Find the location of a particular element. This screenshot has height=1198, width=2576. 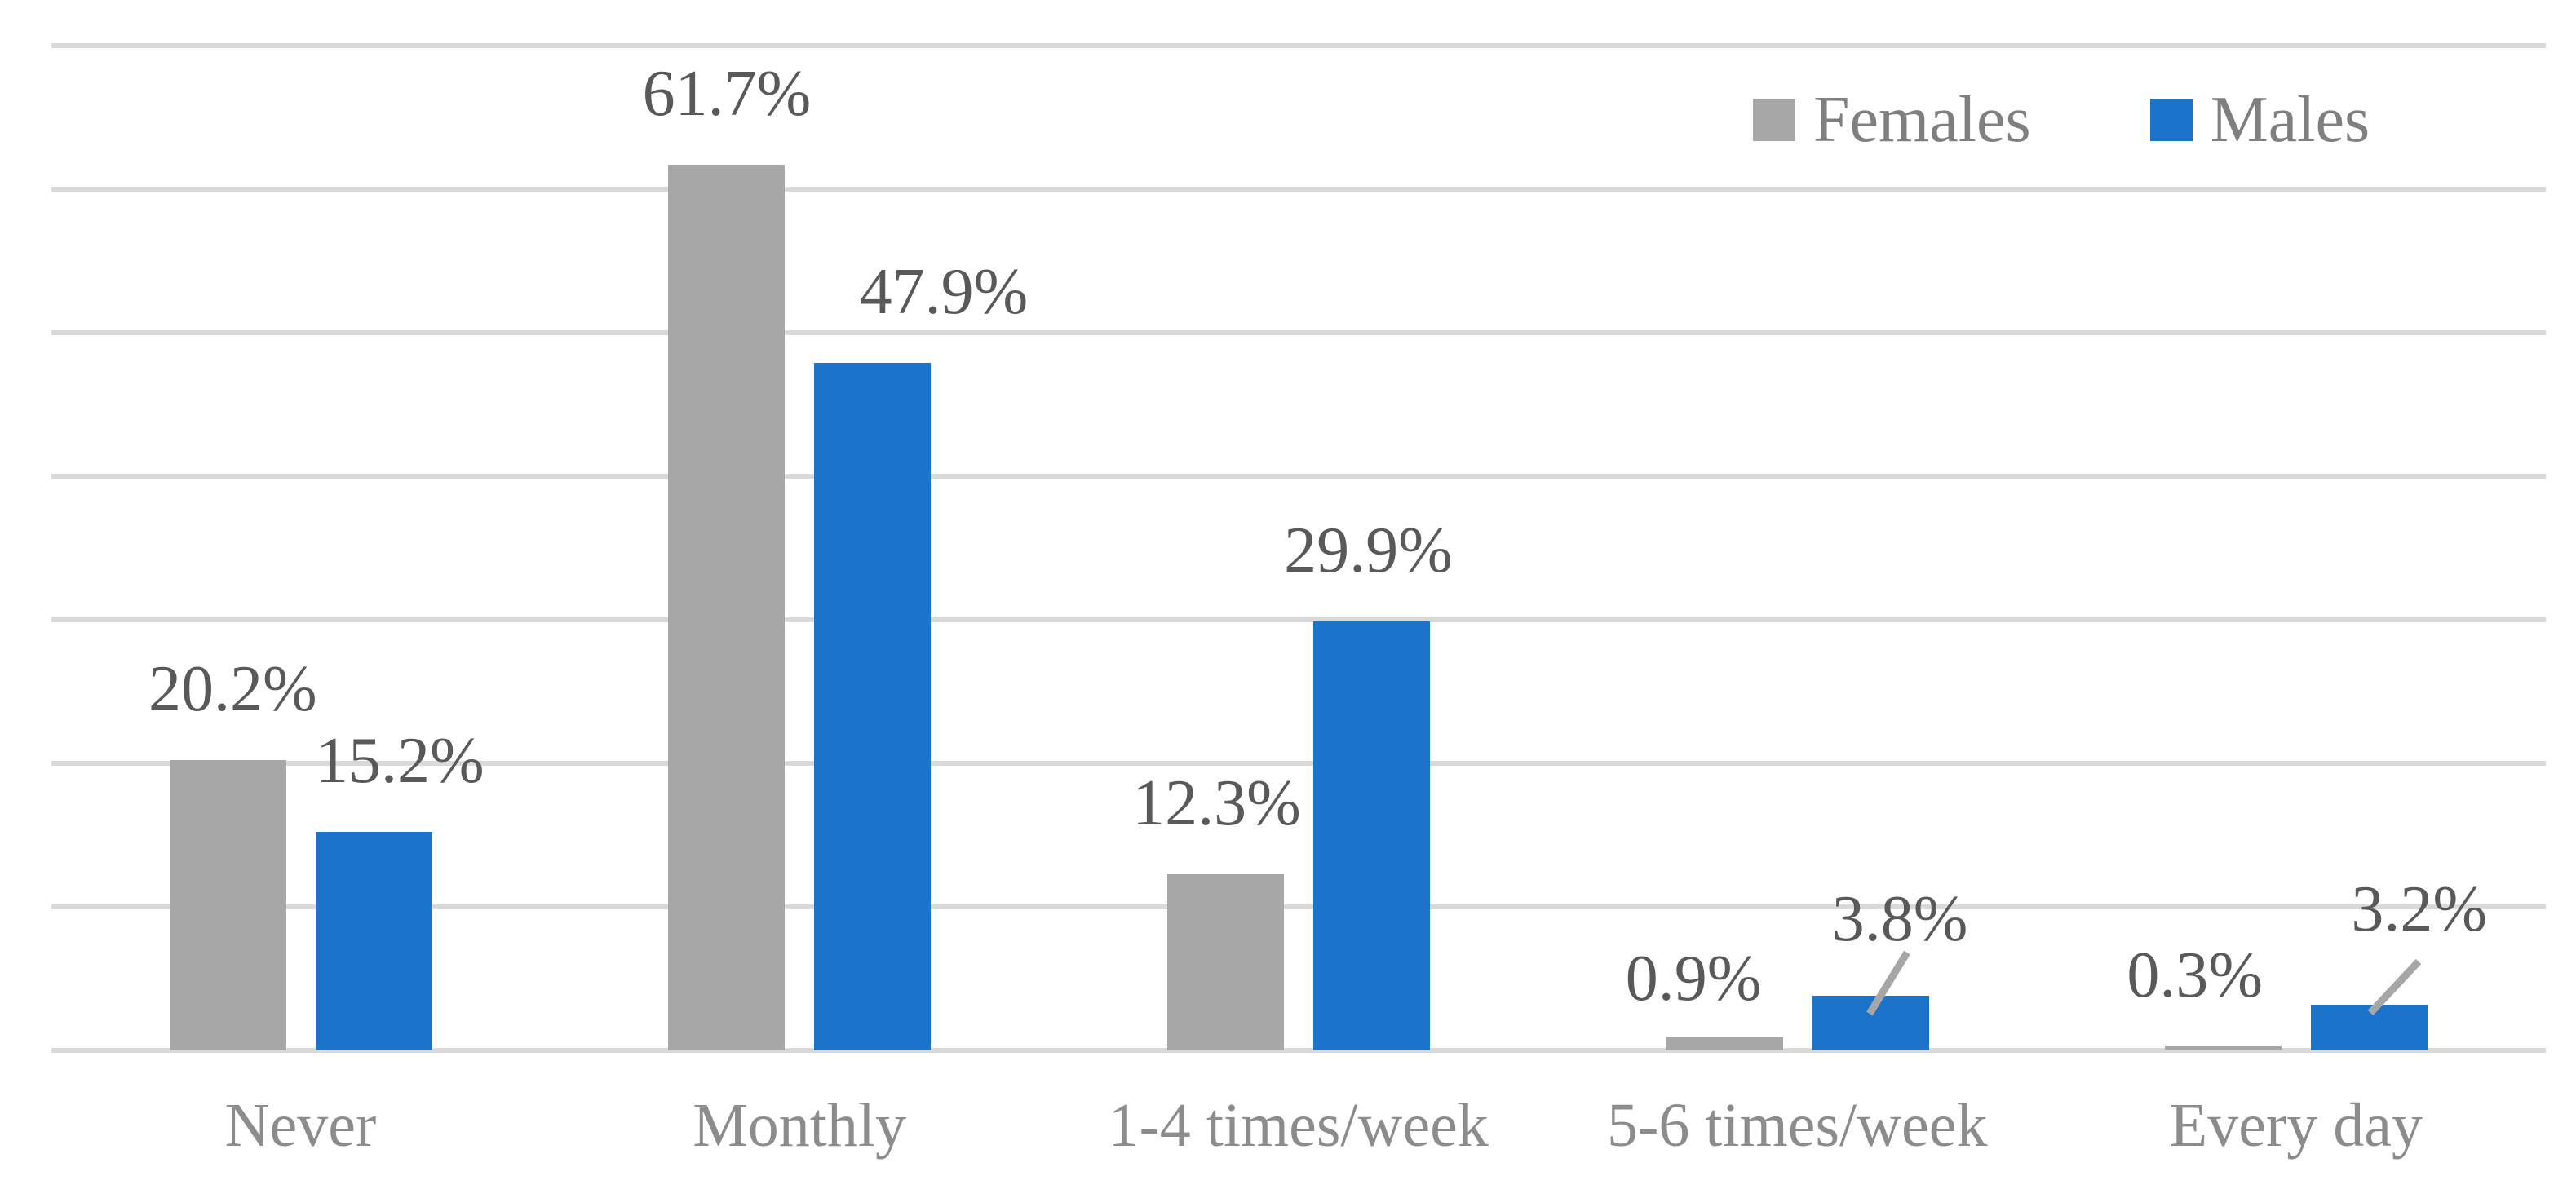

bar-males-1-4-times-week is located at coordinates (1371, 836).